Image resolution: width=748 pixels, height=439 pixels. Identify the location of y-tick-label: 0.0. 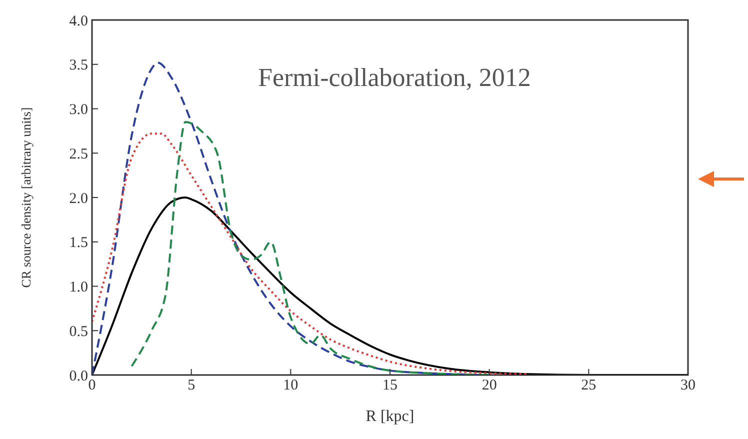
(78, 376).